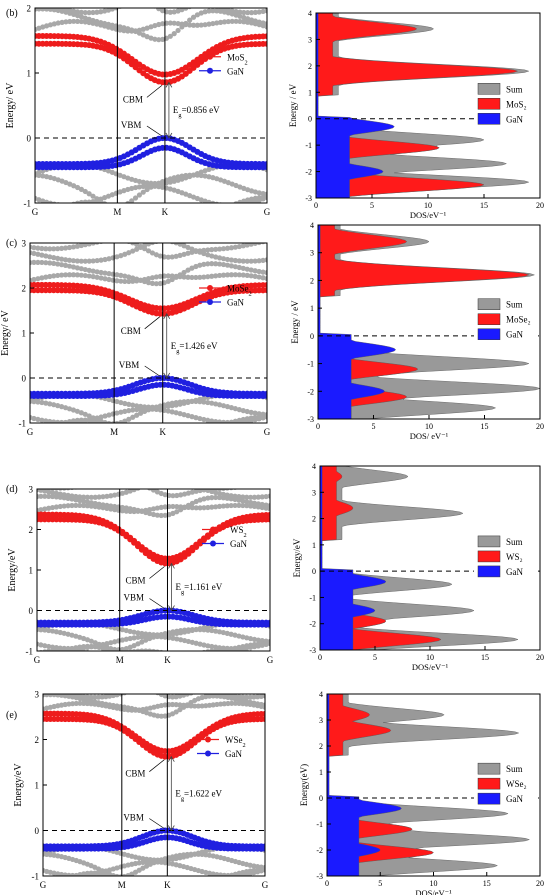 The height and width of the screenshot is (895, 550). I want to click on y-tick-label: -1, so click(308, 145).